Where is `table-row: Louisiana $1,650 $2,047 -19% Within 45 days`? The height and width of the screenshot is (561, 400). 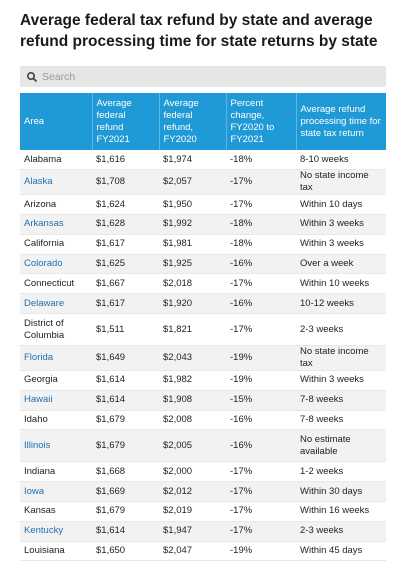 table-row: Louisiana $1,650 $2,047 -19% Within 45 days is located at coordinates (203, 551).